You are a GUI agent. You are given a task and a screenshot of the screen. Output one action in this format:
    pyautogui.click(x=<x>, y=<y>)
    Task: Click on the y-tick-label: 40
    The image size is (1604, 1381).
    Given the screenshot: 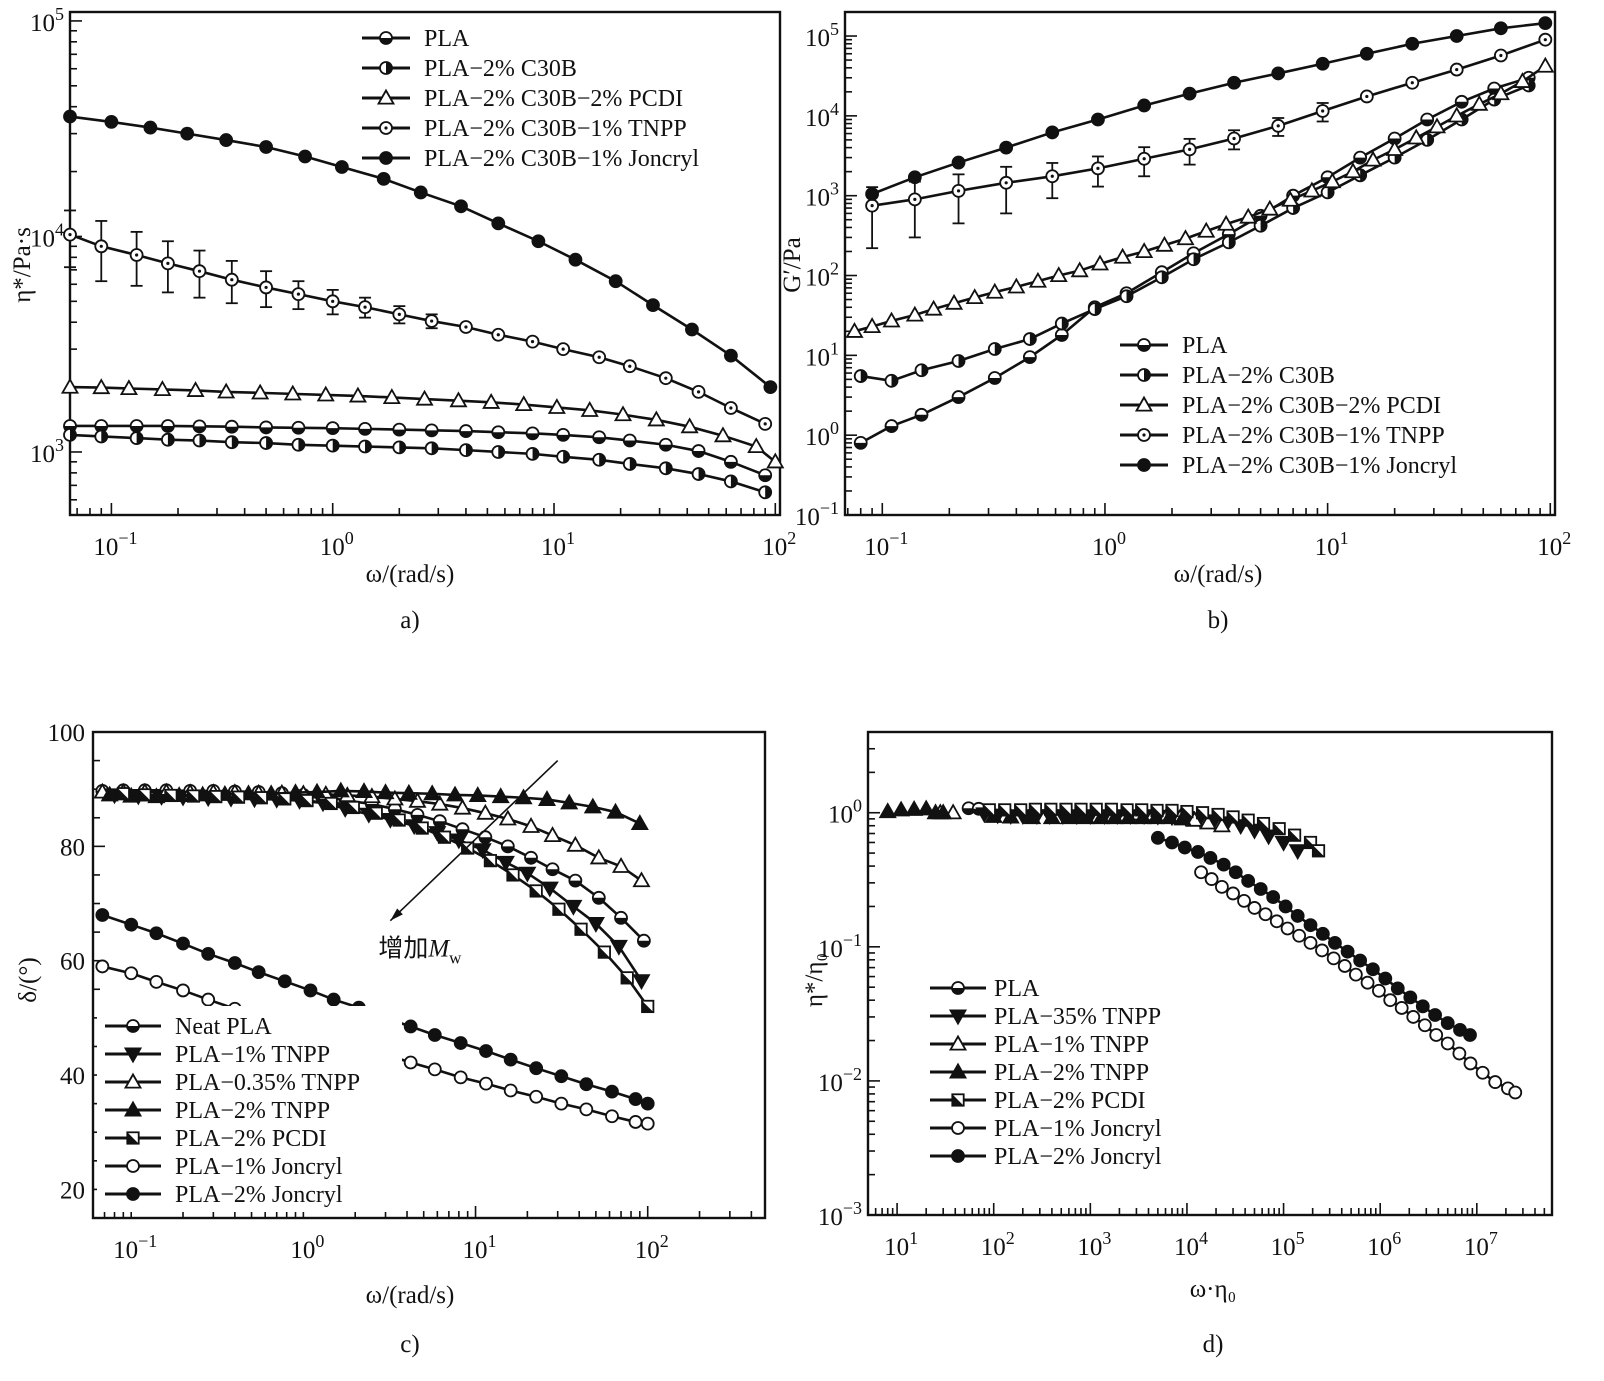 What is the action you would take?
    pyautogui.click(x=72, y=1076)
    